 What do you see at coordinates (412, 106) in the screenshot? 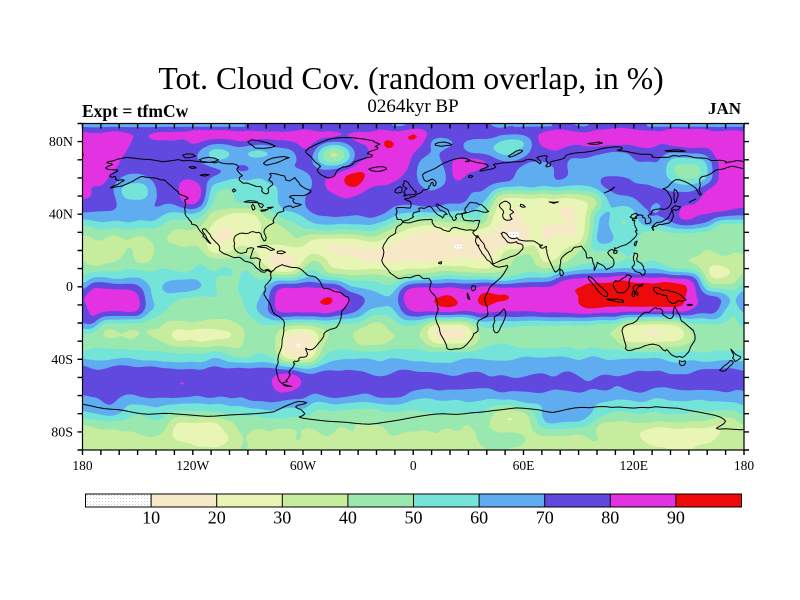
I see `svg-text: 0264kyr BP` at bounding box center [412, 106].